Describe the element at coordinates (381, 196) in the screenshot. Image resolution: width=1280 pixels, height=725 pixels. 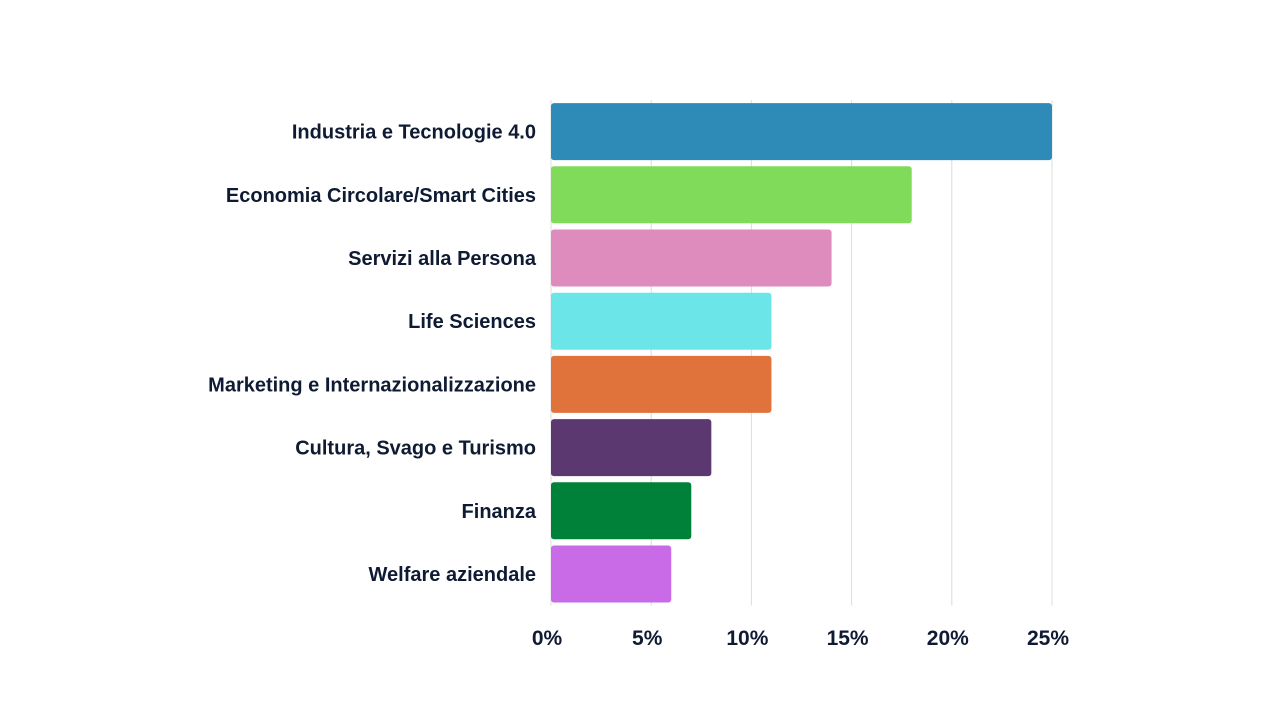
I see `category-label-2: Economia Circolare/Smart Cities` at that location.